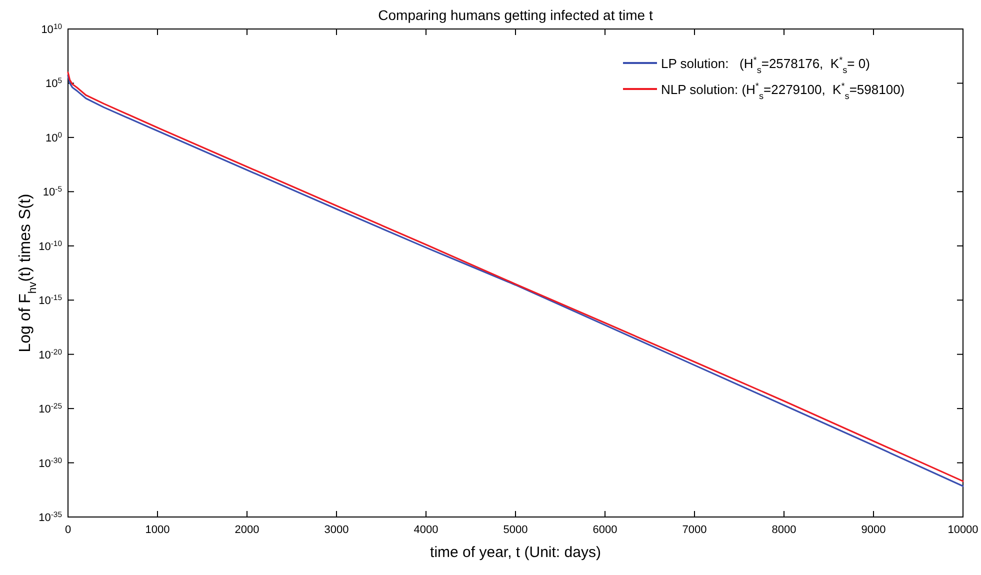 This screenshot has height=575, width=981. What do you see at coordinates (515, 552) in the screenshot?
I see `x-axis-title: time of year, t (Unit: days)` at bounding box center [515, 552].